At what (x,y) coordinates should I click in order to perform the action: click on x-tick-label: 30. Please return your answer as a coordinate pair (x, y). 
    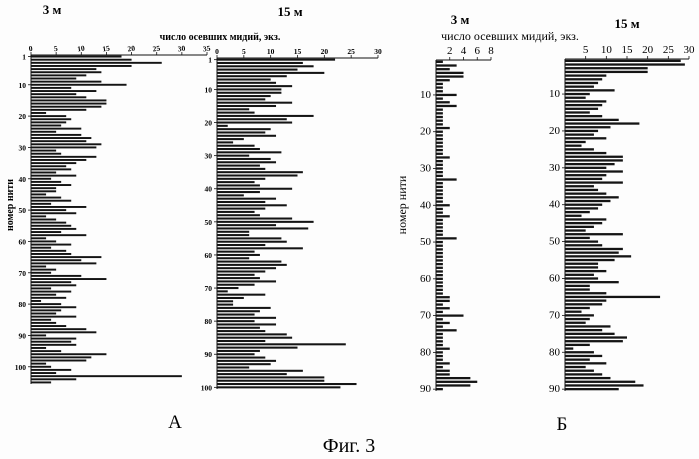
    Looking at the image, I should click on (690, 50).